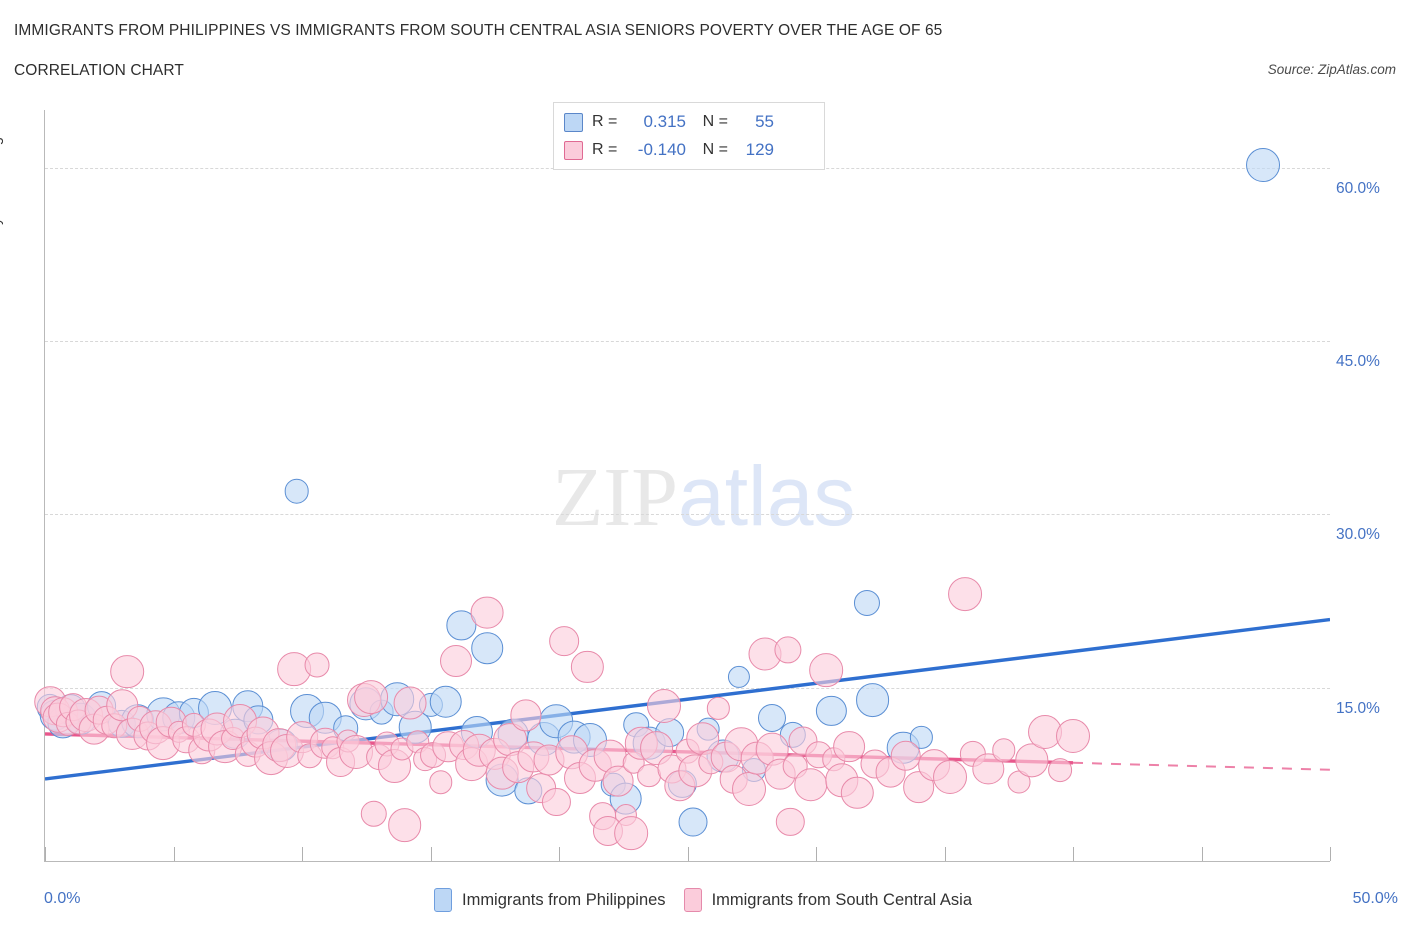  I want to click on legend-item-south-central-asia: Immigrants from South Central Asia, so click(827, 900).